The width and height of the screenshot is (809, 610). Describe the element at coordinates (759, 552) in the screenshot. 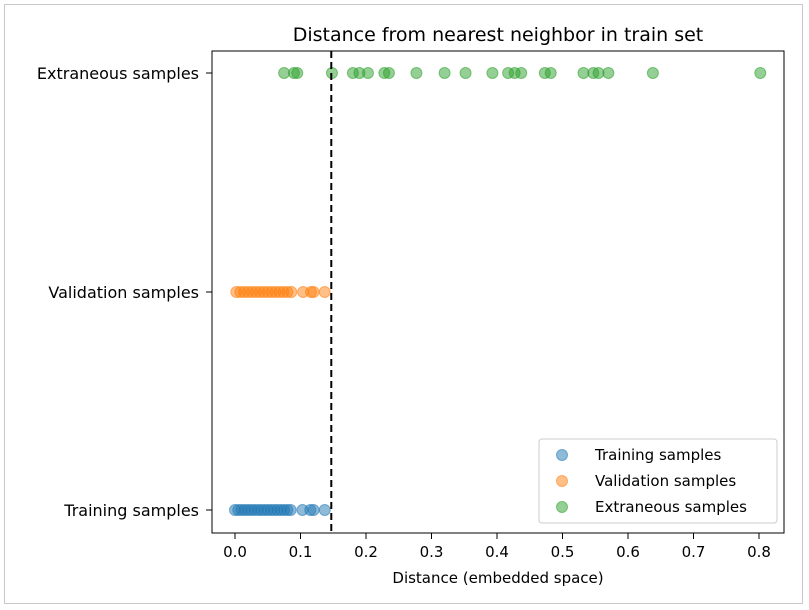

I see `x-tick-label: 0.8` at that location.